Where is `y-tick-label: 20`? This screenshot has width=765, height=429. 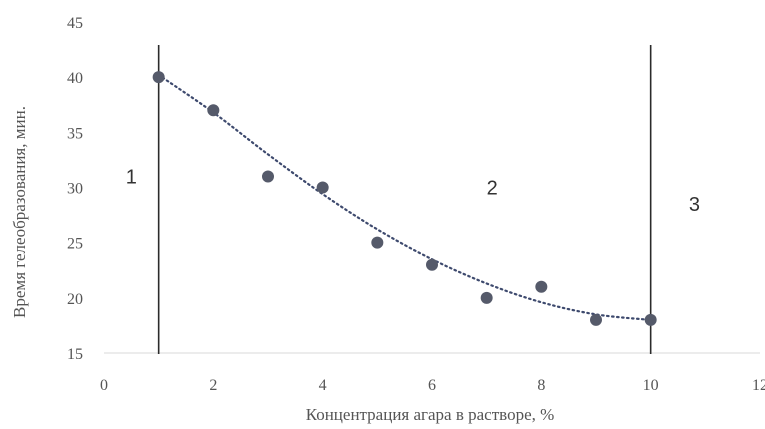 y-tick-label: 20 is located at coordinates (75, 299).